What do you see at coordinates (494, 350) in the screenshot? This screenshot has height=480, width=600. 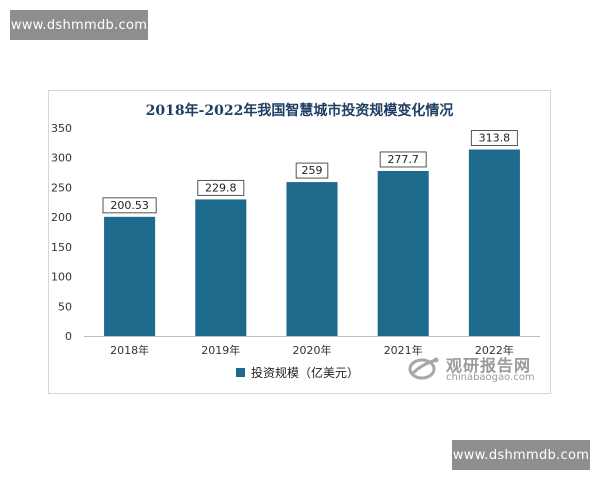 I see `x-tick-label: 2022年` at bounding box center [494, 350].